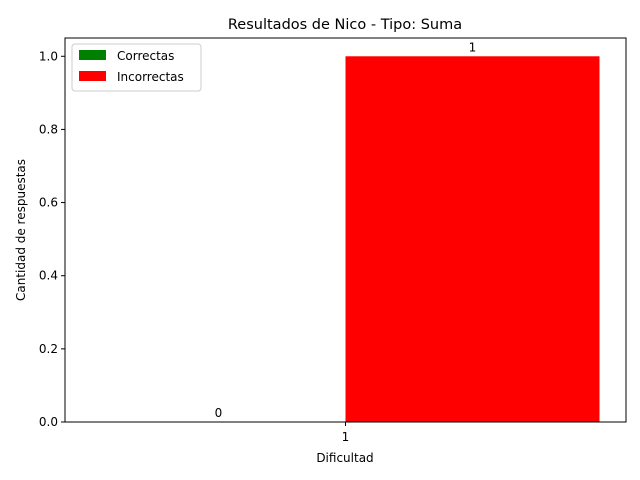 Image resolution: width=640 pixels, height=480 pixels. What do you see at coordinates (48, 56) in the screenshot?
I see `y-tick-label: 1.0` at bounding box center [48, 56].